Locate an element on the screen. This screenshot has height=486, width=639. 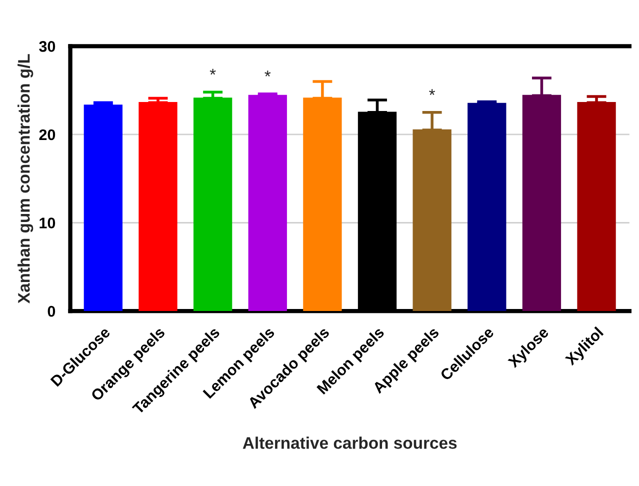
y-tick-label: 10 is located at coordinates (48, 223).